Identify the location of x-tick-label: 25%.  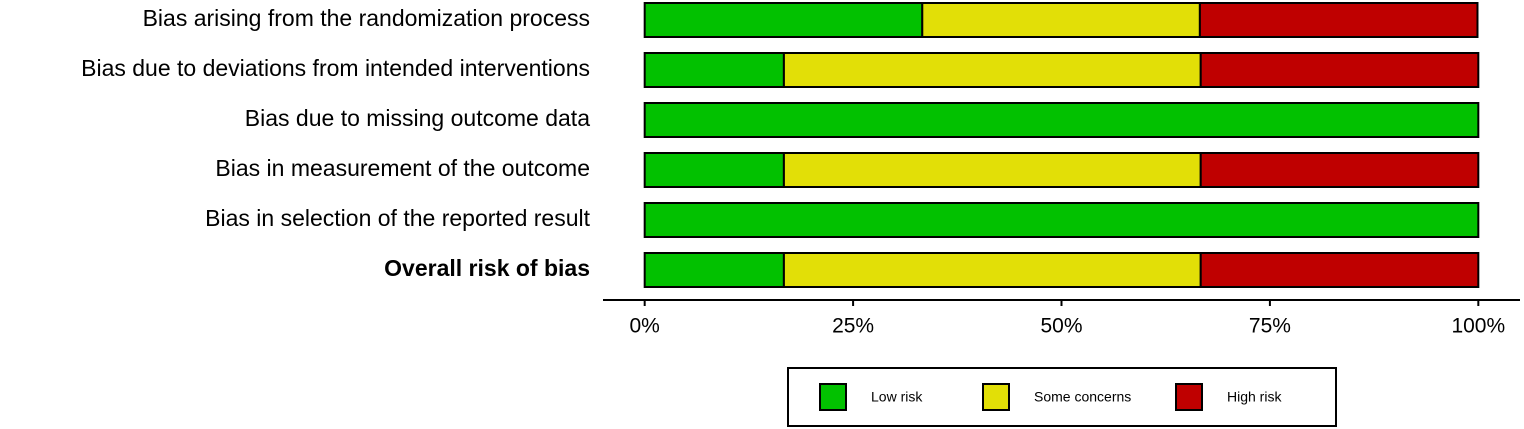
(853, 326).